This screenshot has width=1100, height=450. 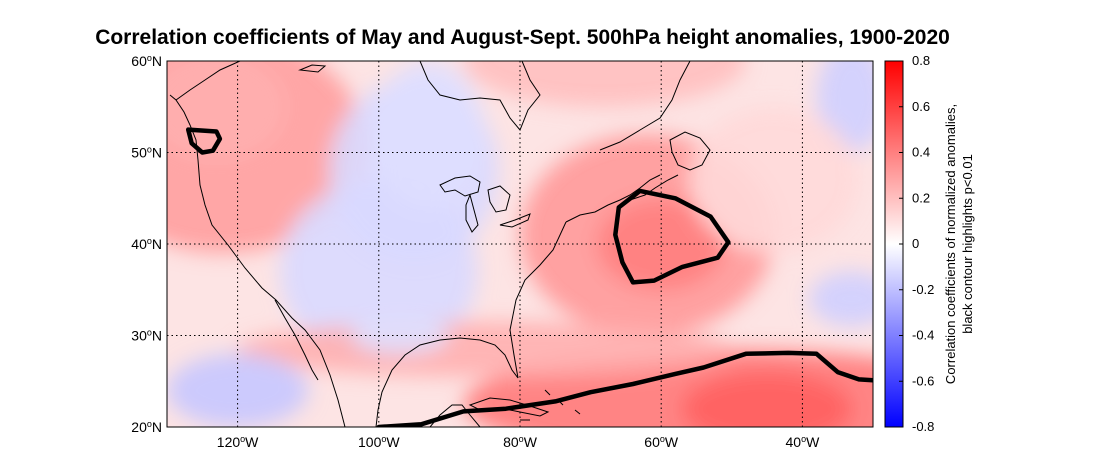 What do you see at coordinates (204, 141) in the screenshot?
I see `significance-contour-pacific-northwest` at bounding box center [204, 141].